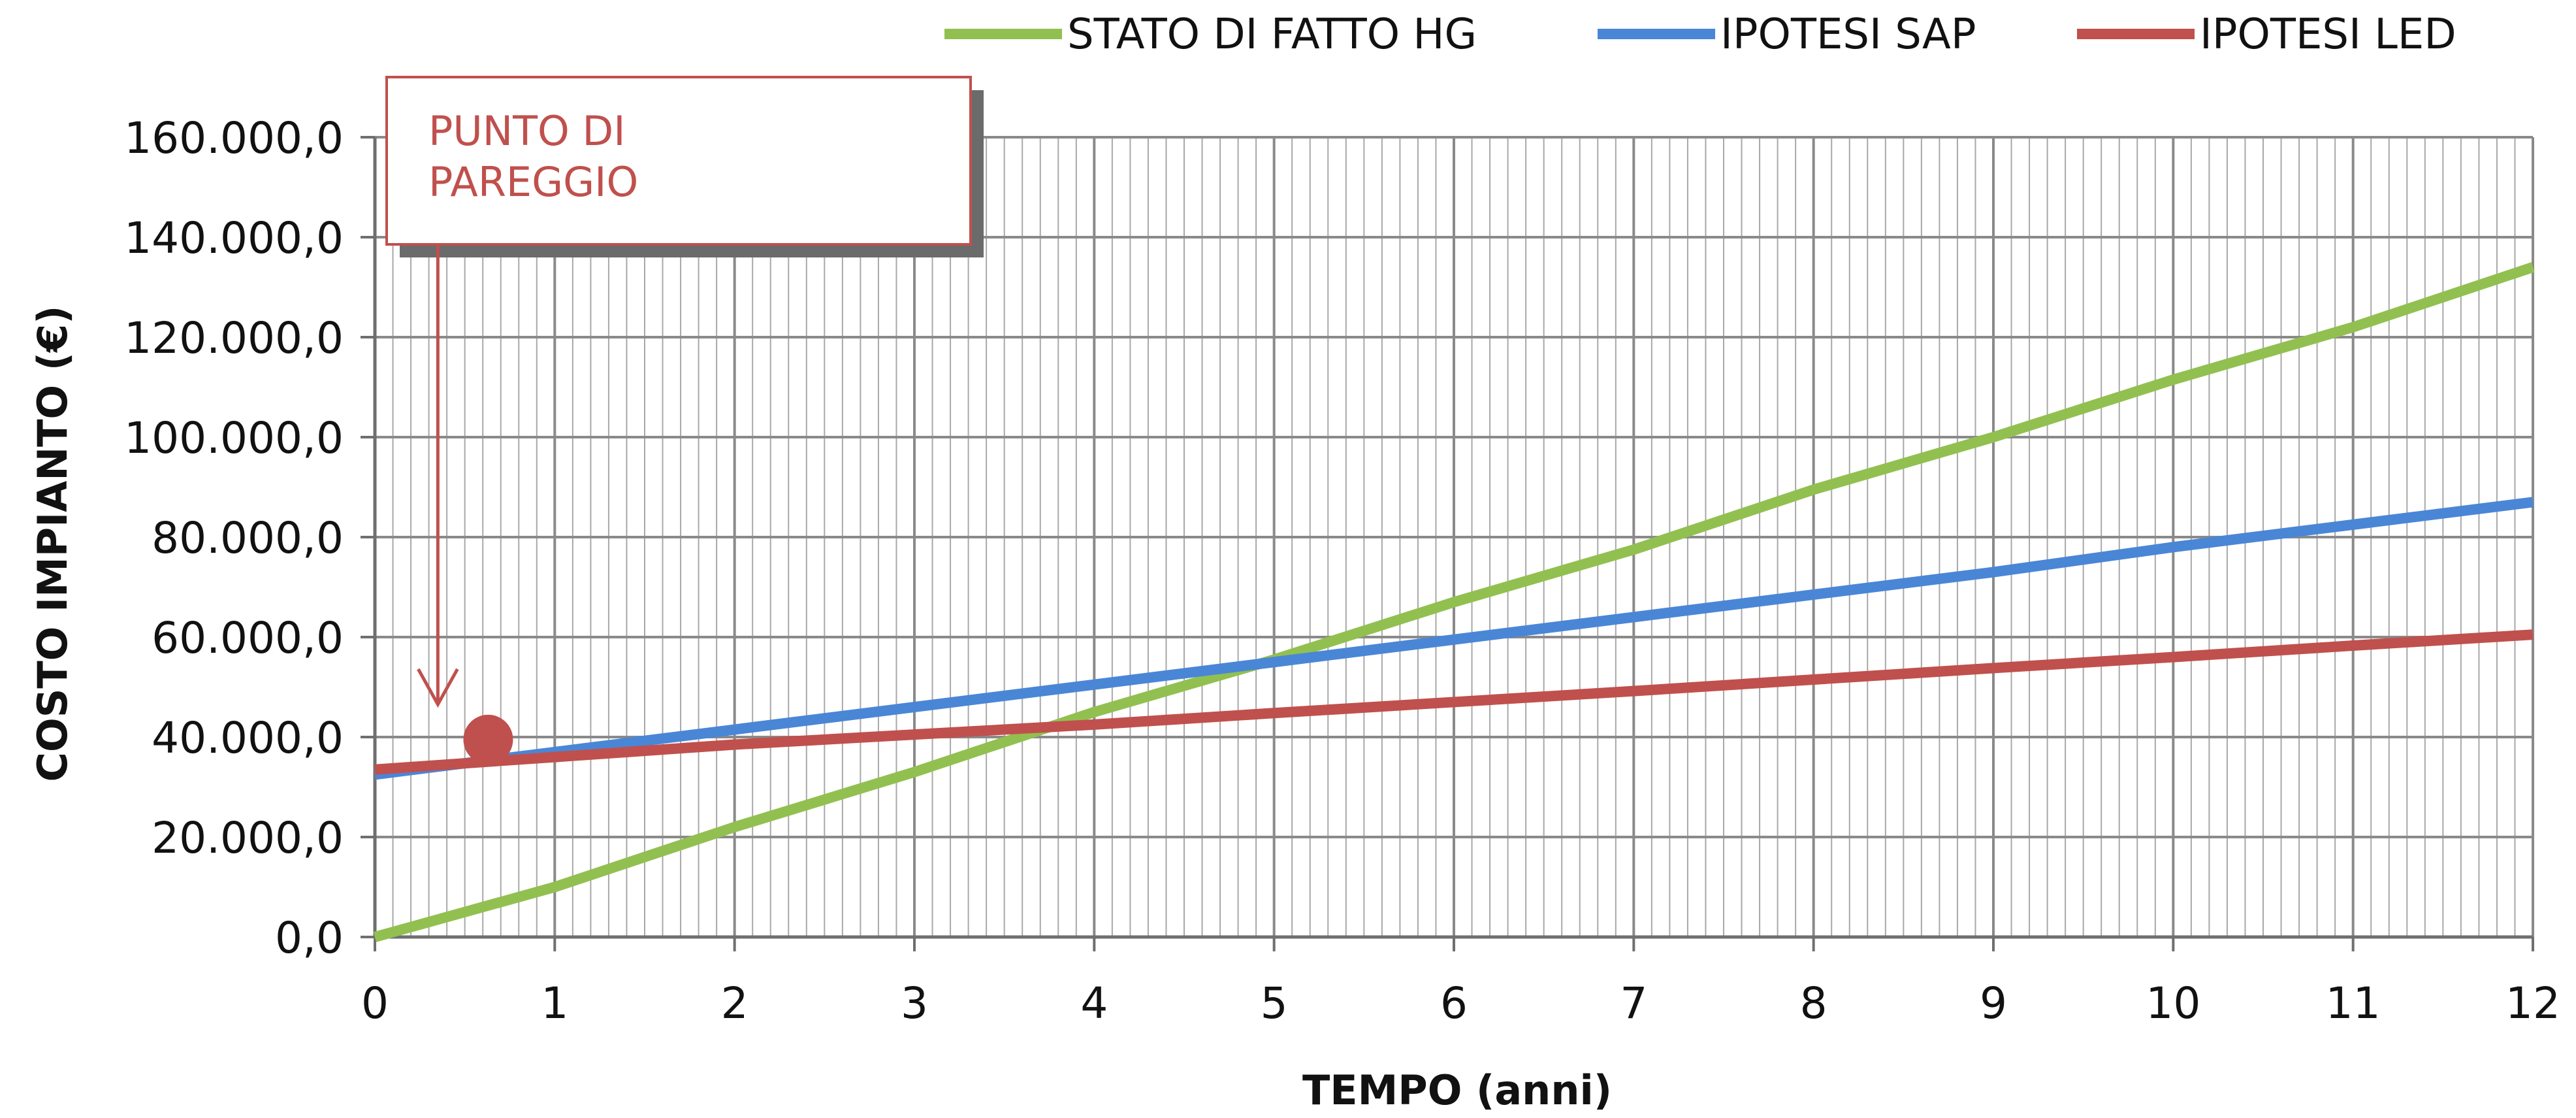 The image size is (2576, 1118). I want to click on y-tick-label: 80.000,0, so click(248, 538).